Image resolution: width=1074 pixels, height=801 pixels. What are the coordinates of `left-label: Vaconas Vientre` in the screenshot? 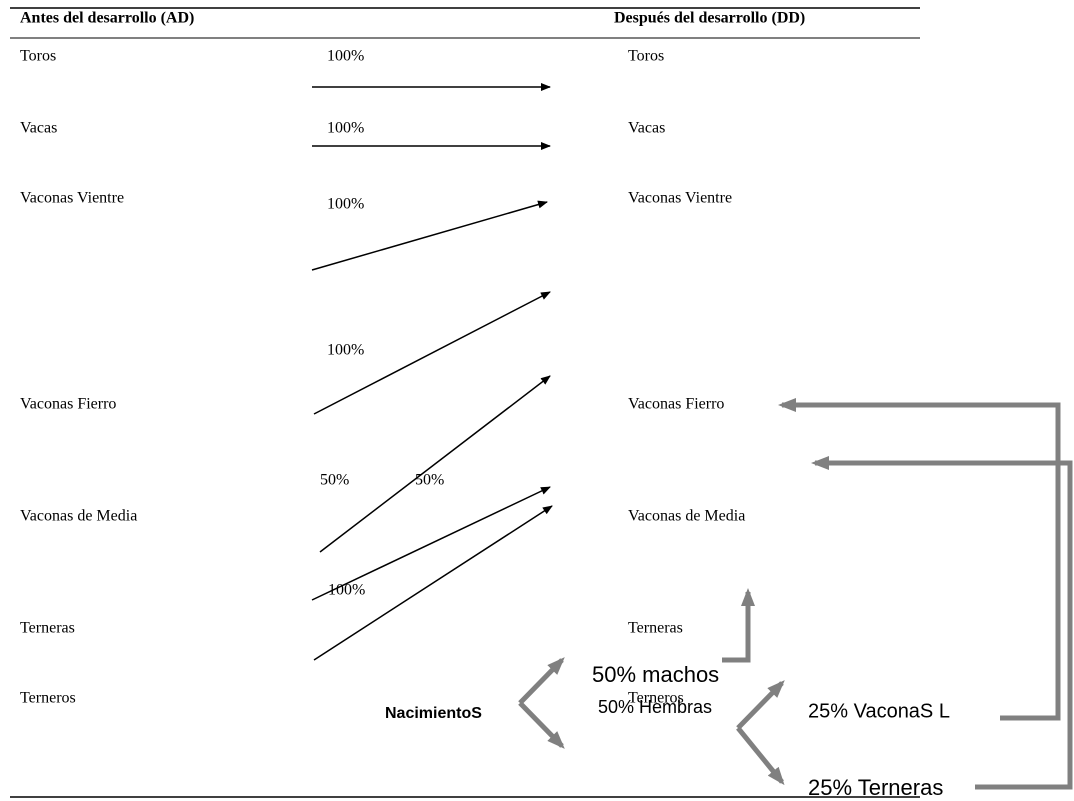 It's located at (72, 198).